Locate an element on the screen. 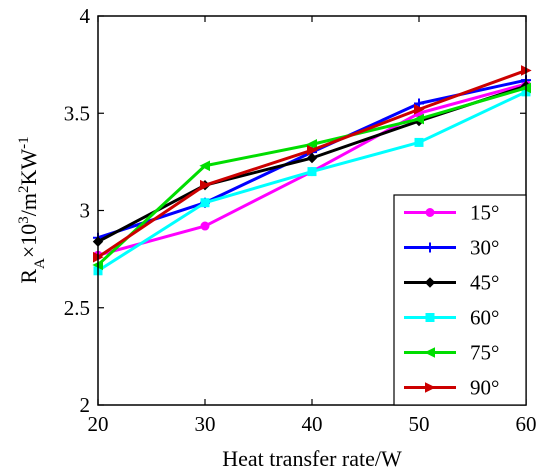 The image size is (550, 476). y-tick-label: 3 is located at coordinates (85, 211).